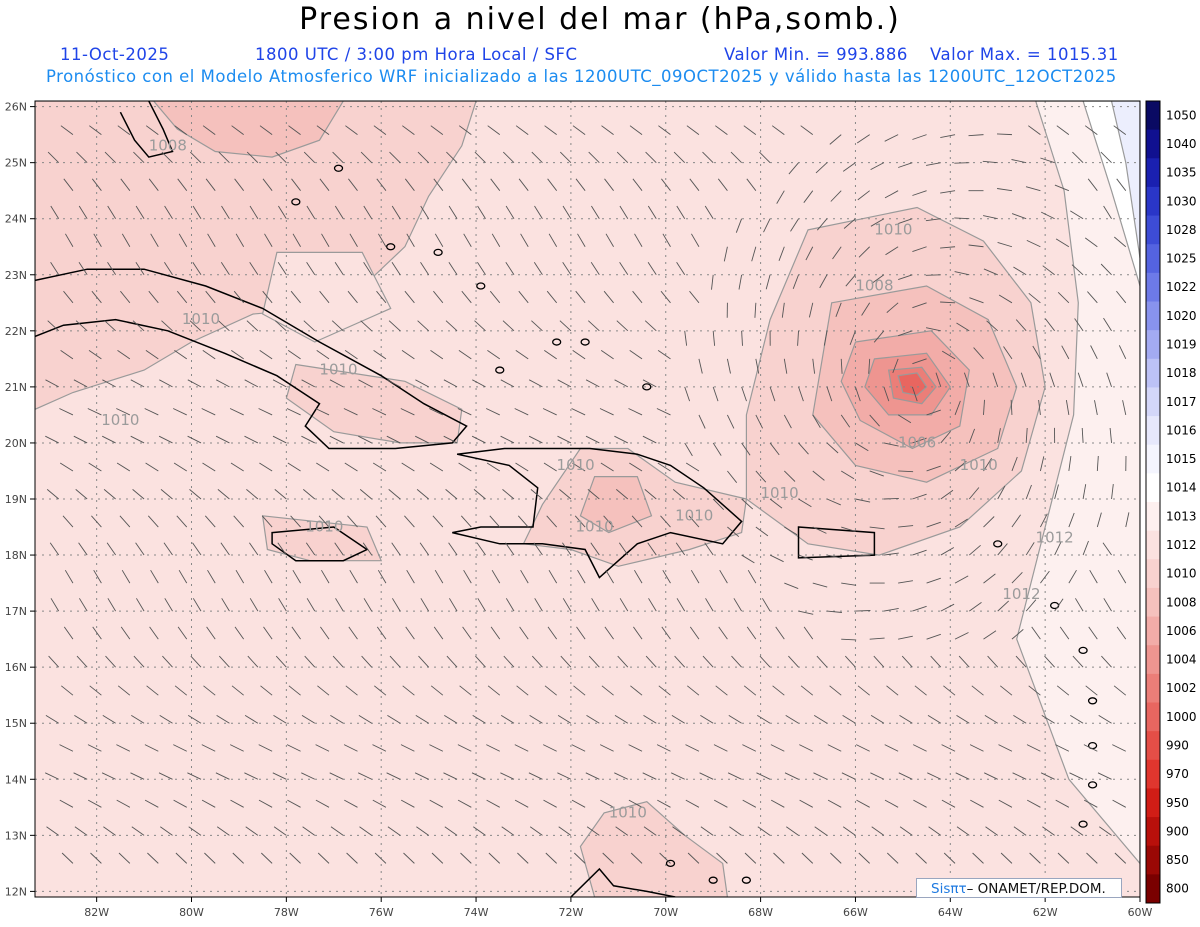 The image size is (1200, 927). Describe the element at coordinates (120, 420) in the screenshot. I see `contour-label-3: 1010` at that location.